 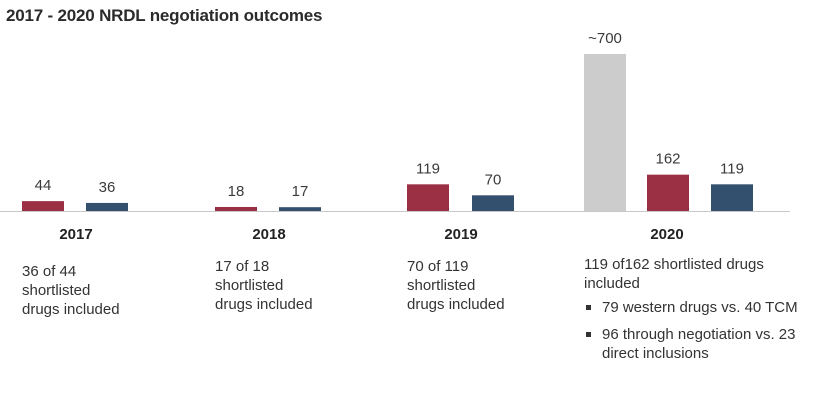 What do you see at coordinates (605, 132) in the screenshot?
I see `bar-2020-gray` at bounding box center [605, 132].